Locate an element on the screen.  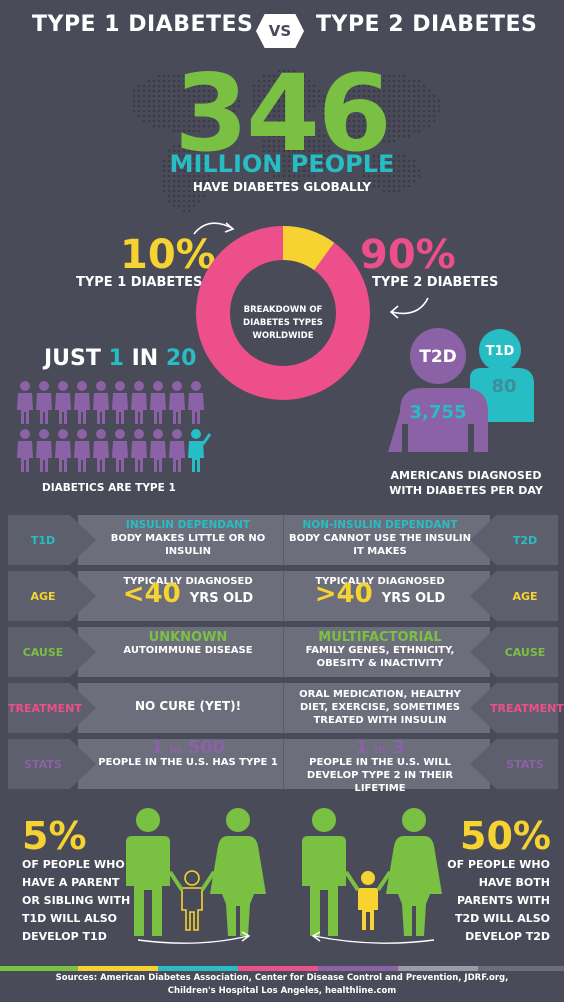
ratio-headline: JUST 1 IN 20 is located at coordinates (120, 358).